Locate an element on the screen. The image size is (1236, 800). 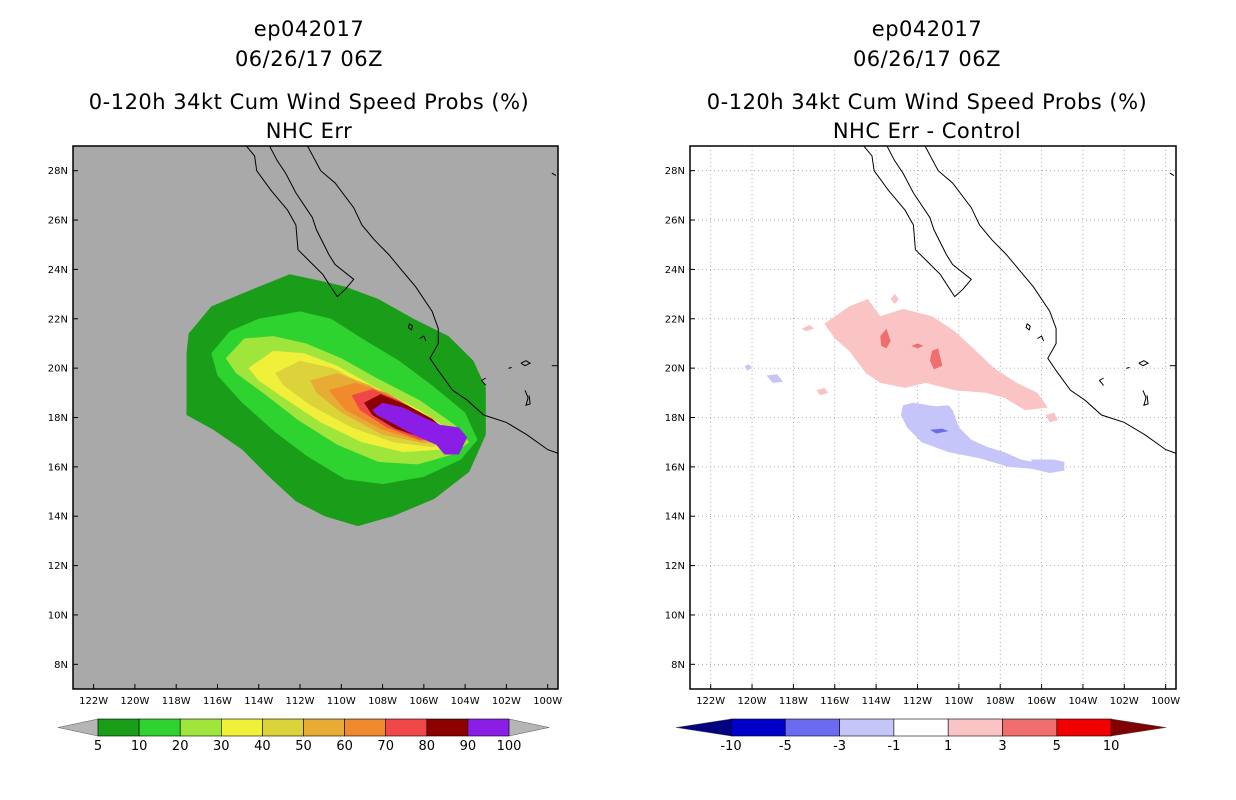
colorbar-label: 90 is located at coordinates (468, 746).